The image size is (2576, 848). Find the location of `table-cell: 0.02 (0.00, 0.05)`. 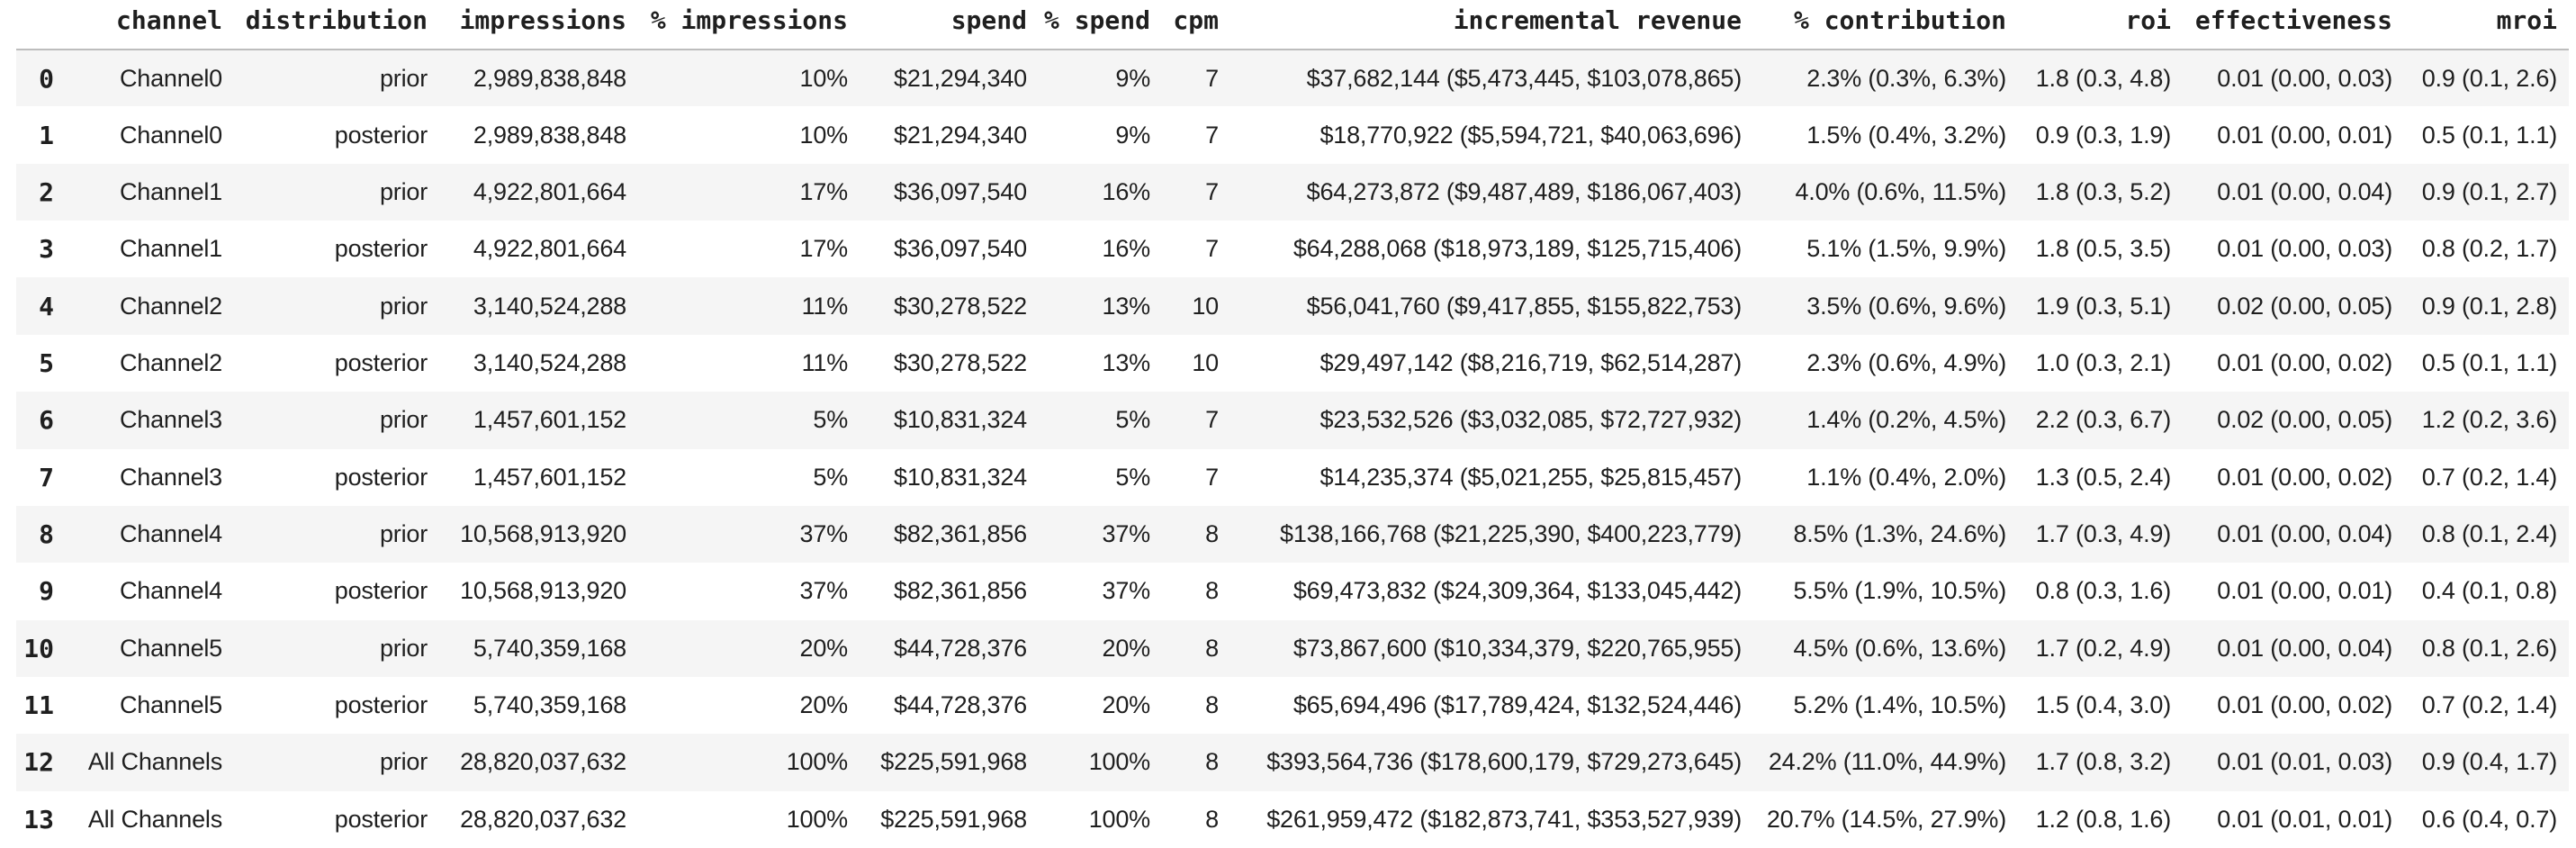

table-cell: 0.02 (0.00, 0.05) is located at coordinates (2304, 306).